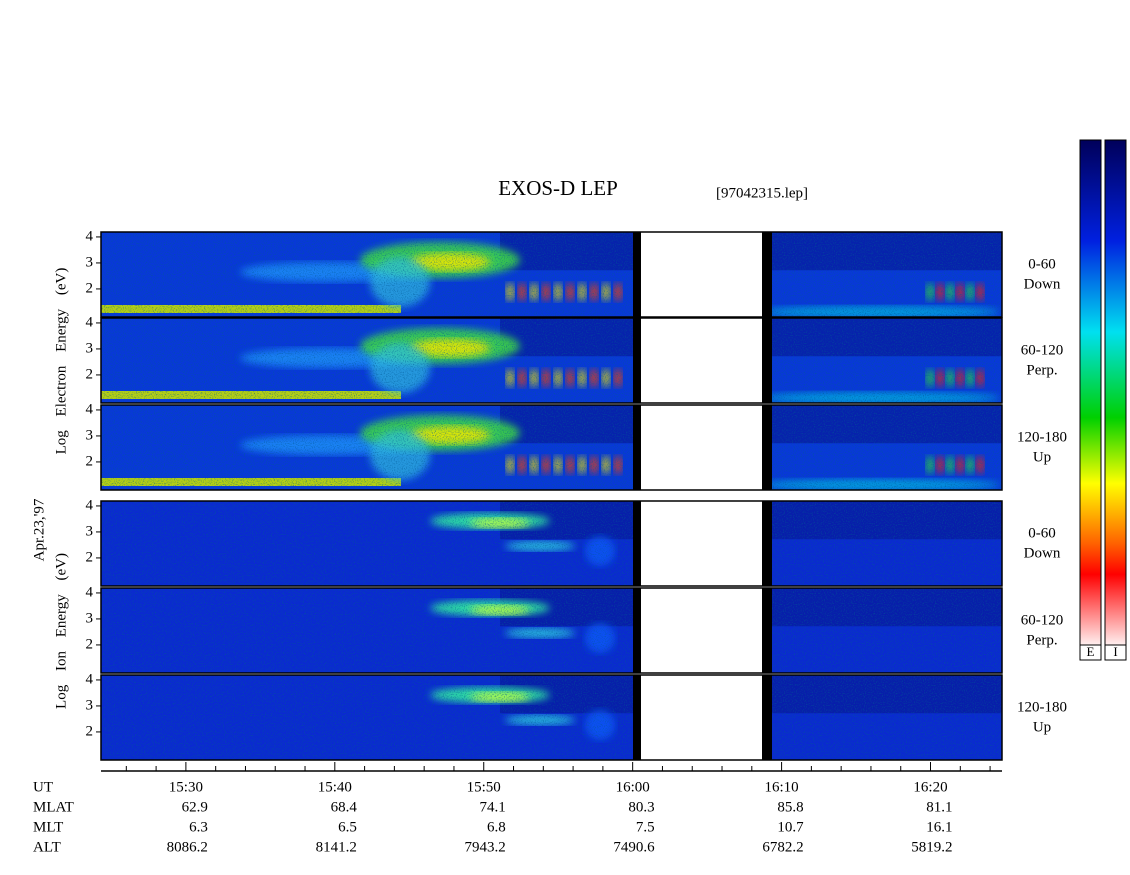 The height and width of the screenshot is (875, 1130). What do you see at coordinates (633, 787) in the screenshot?
I see `x-tick-label: 16:00` at bounding box center [633, 787].